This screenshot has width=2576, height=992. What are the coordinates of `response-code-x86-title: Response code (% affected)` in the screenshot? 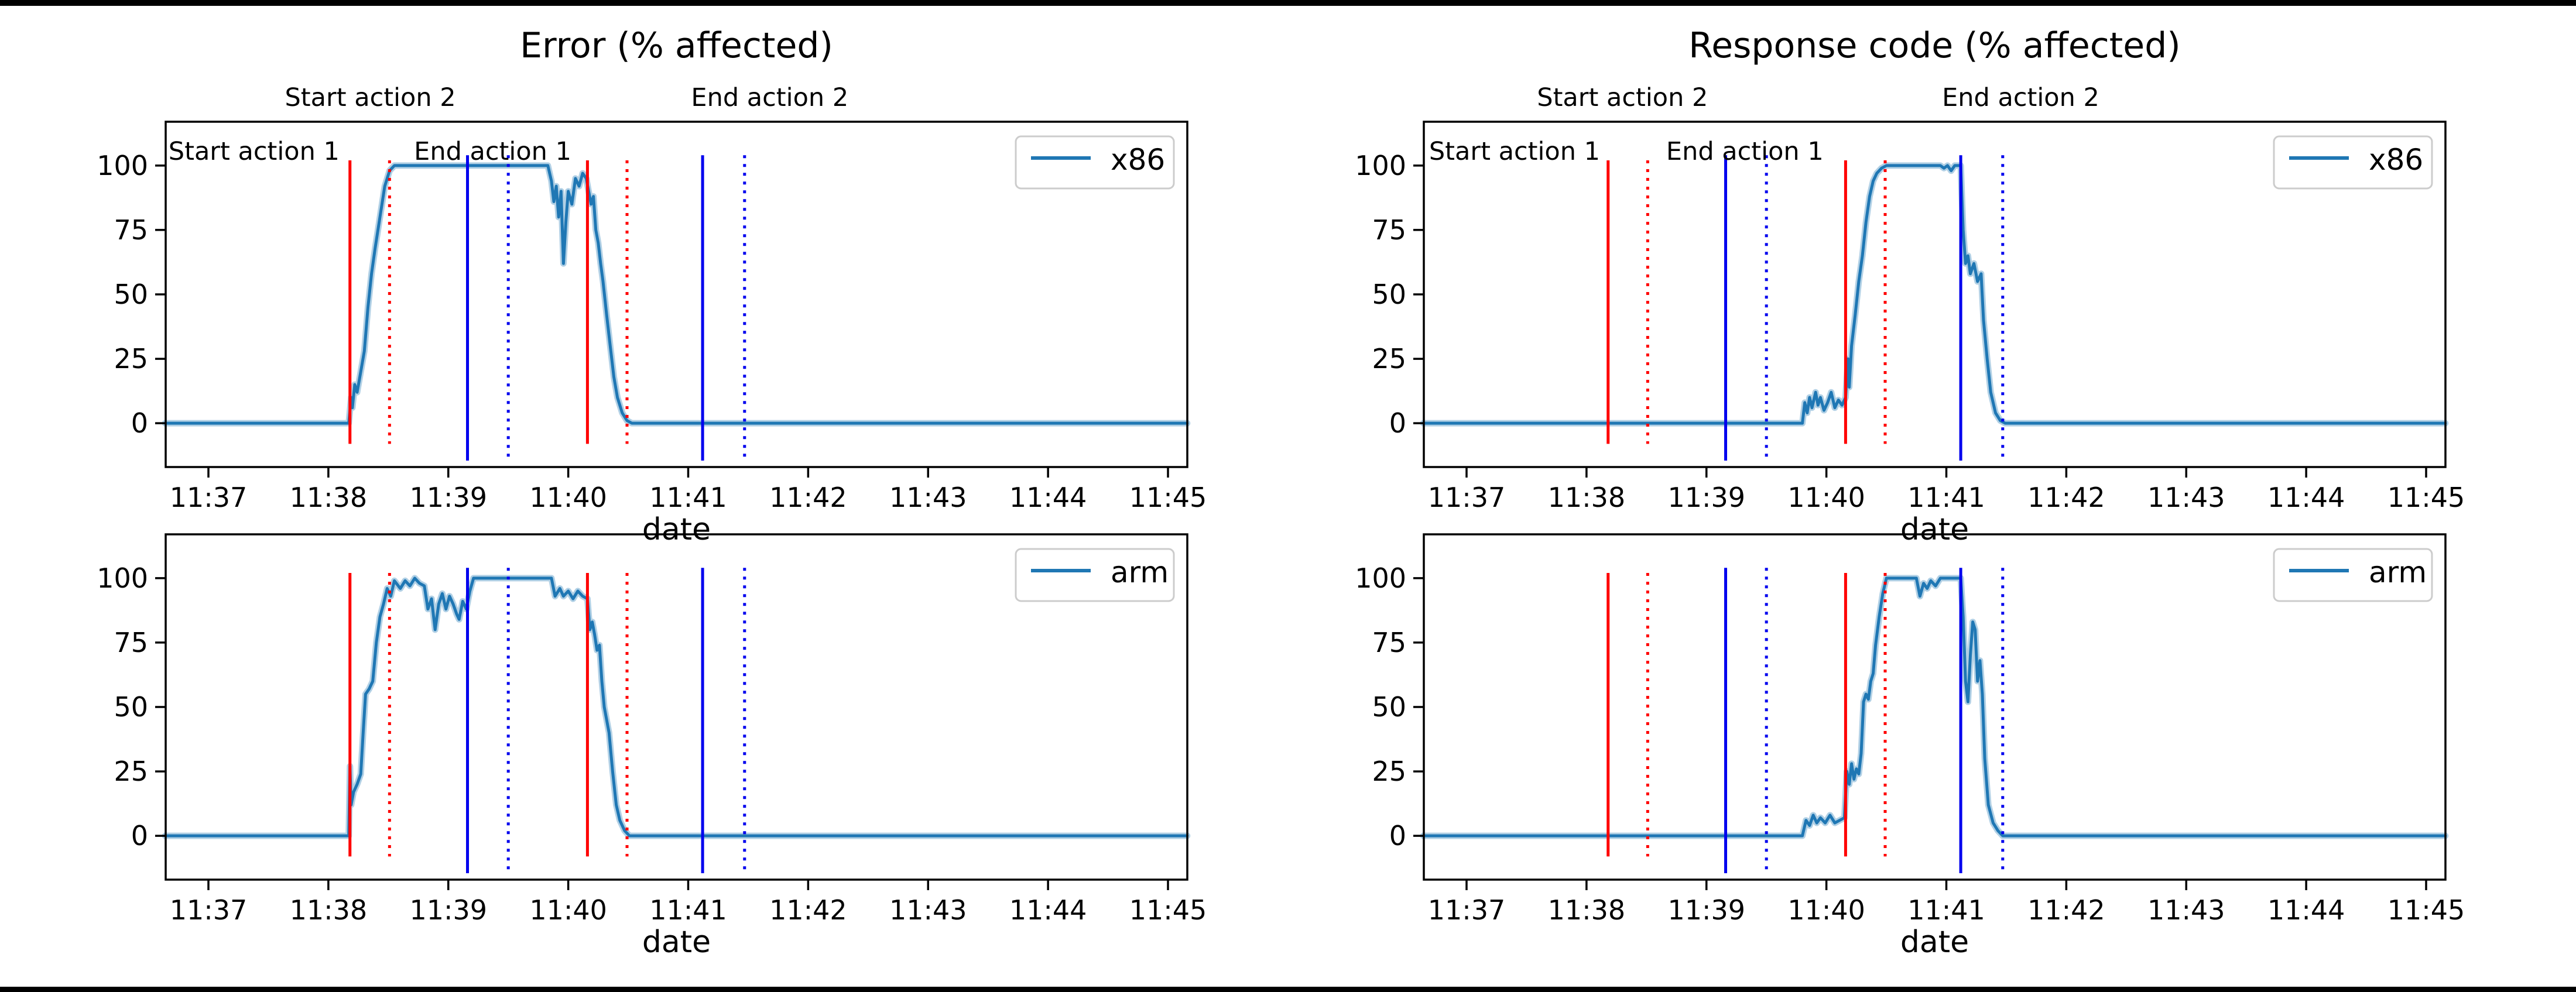 It's located at (1934, 45).